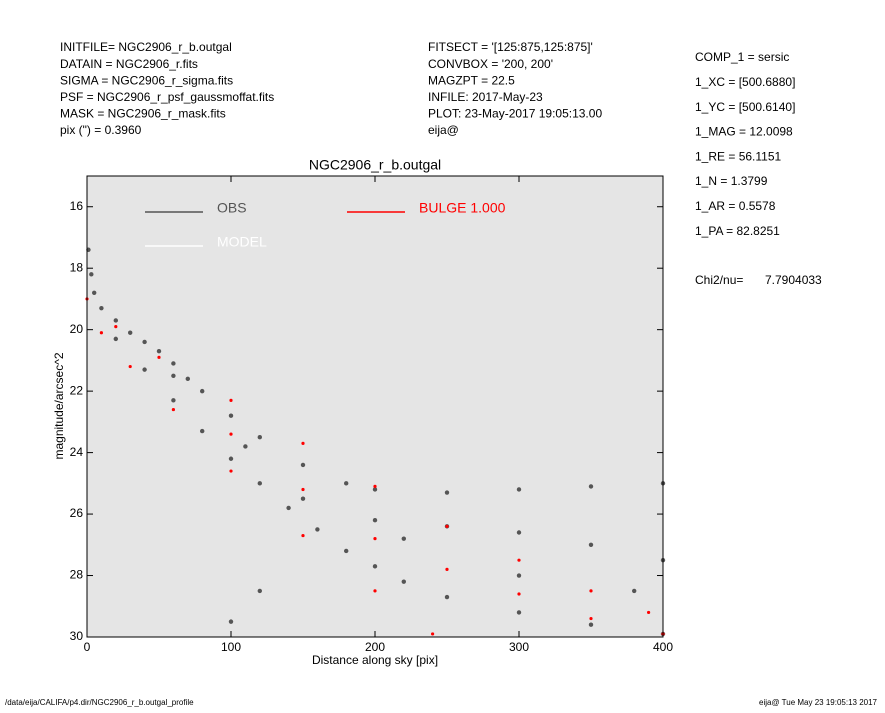  What do you see at coordinates (462, 208) in the screenshot?
I see `legend-label: BULGE 1.000` at bounding box center [462, 208].